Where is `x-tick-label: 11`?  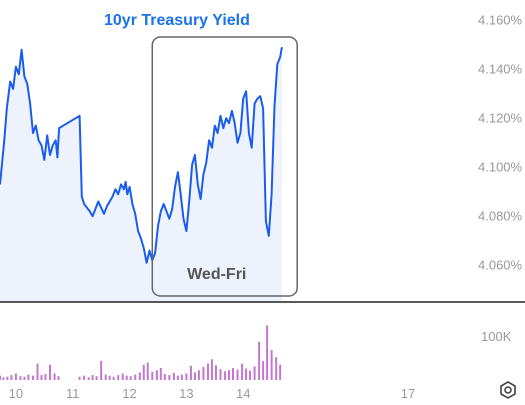
x-tick-label: 11 is located at coordinates (73, 393).